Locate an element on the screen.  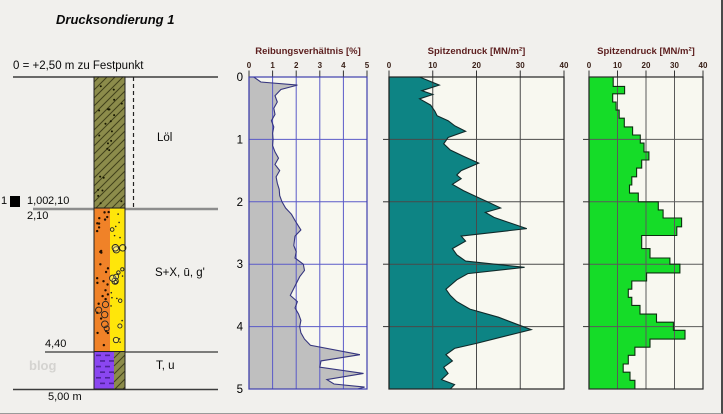
depth-tick-label: 0 is located at coordinates (240, 78).